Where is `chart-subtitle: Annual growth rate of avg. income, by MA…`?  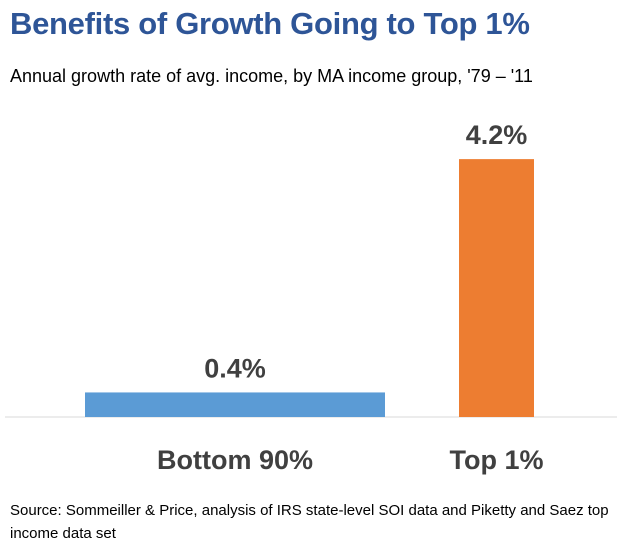
chart-subtitle: Annual growth rate of avg. income, by MA… is located at coordinates (271, 76).